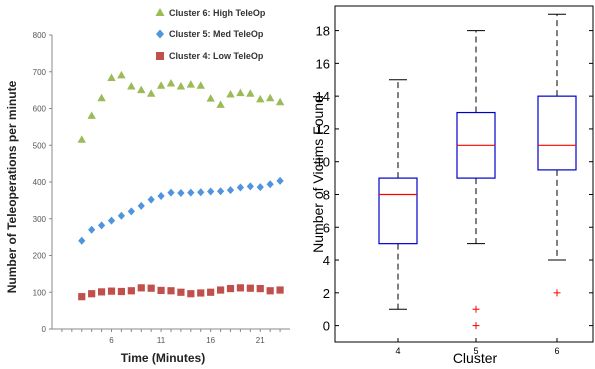 The image size is (595, 369). I want to click on boxplot-y-tick-label: 12, so click(323, 129).